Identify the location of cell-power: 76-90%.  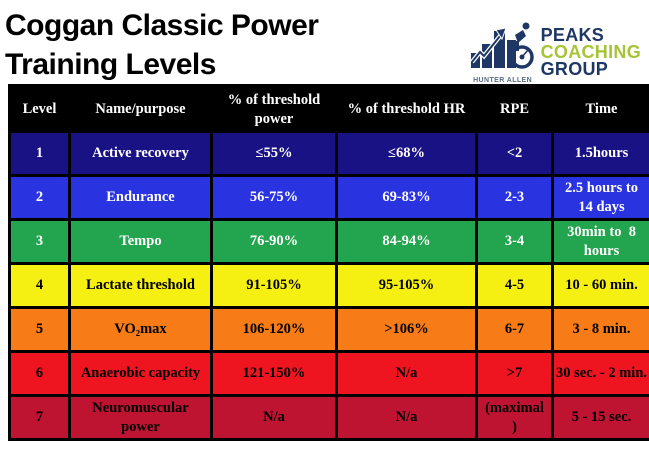
(274, 241).